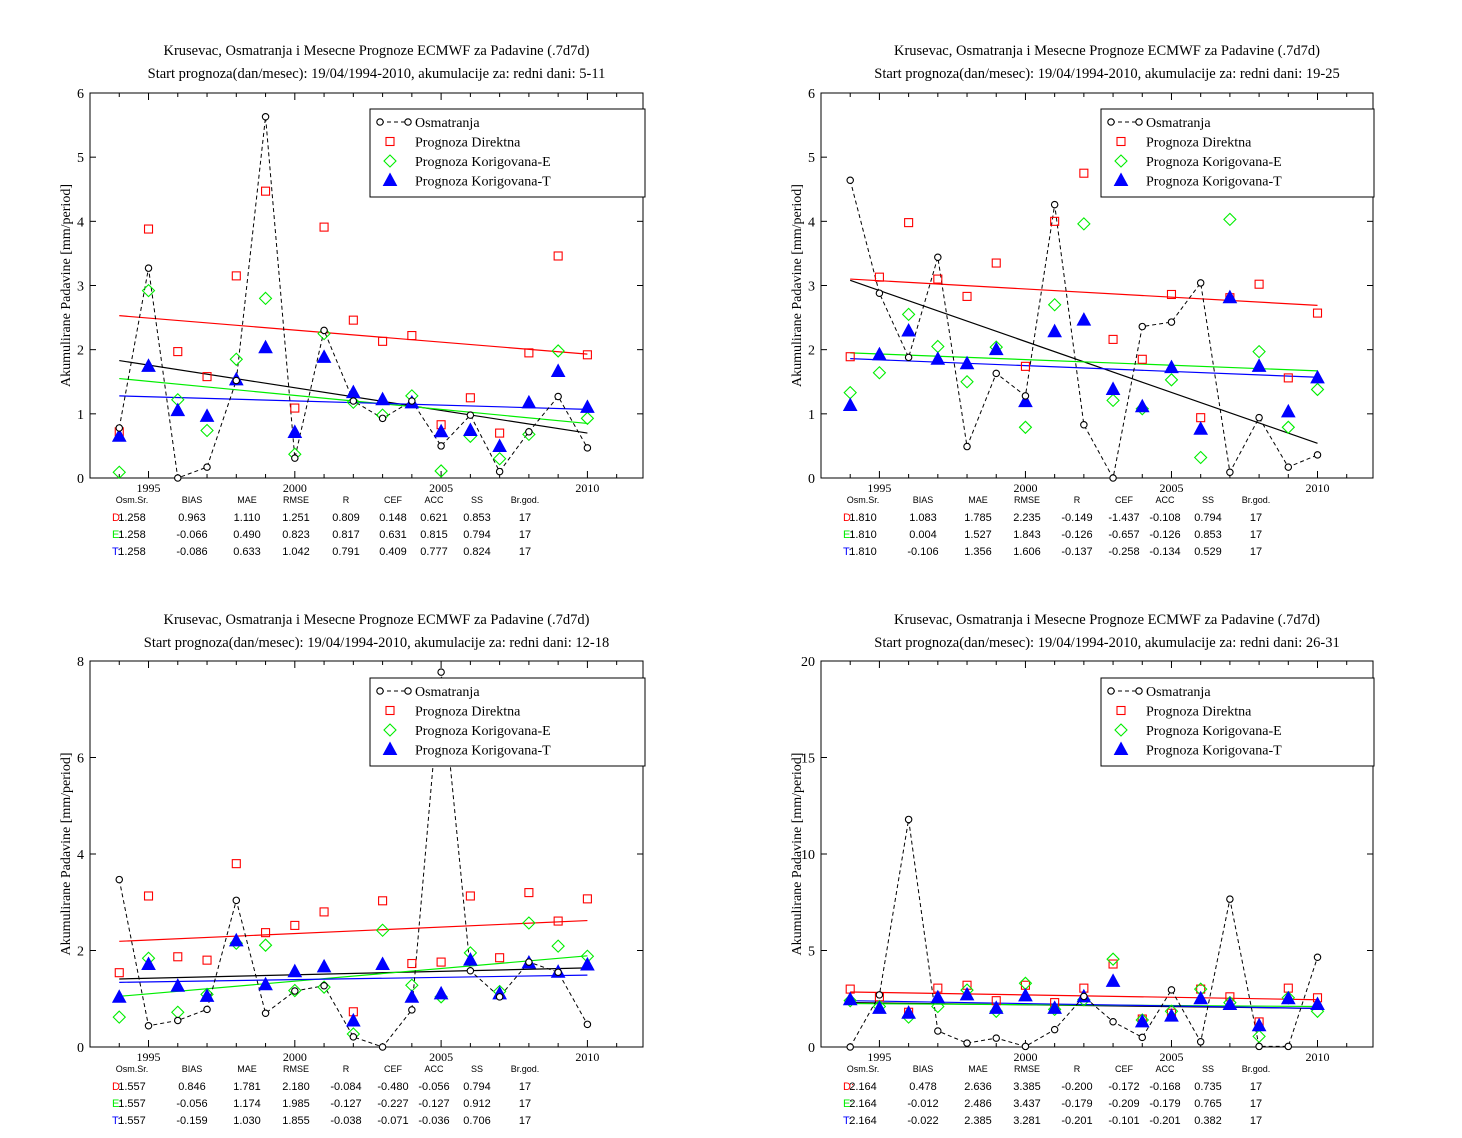 This screenshot has width=1462, height=1138. What do you see at coordinates (345, 1087) in the screenshot?
I see `stats-value: -0.084` at bounding box center [345, 1087].